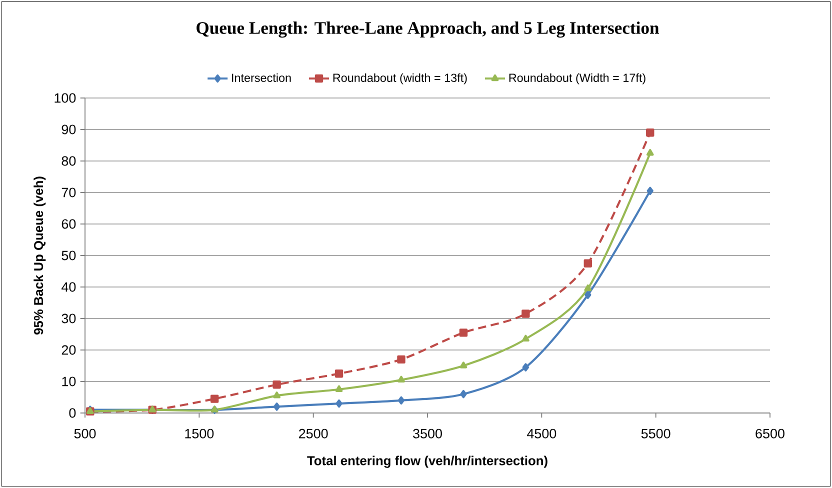 This screenshot has height=488, width=832. I want to click on legend-label: Roundabout (Width = 17ft), so click(577, 78).